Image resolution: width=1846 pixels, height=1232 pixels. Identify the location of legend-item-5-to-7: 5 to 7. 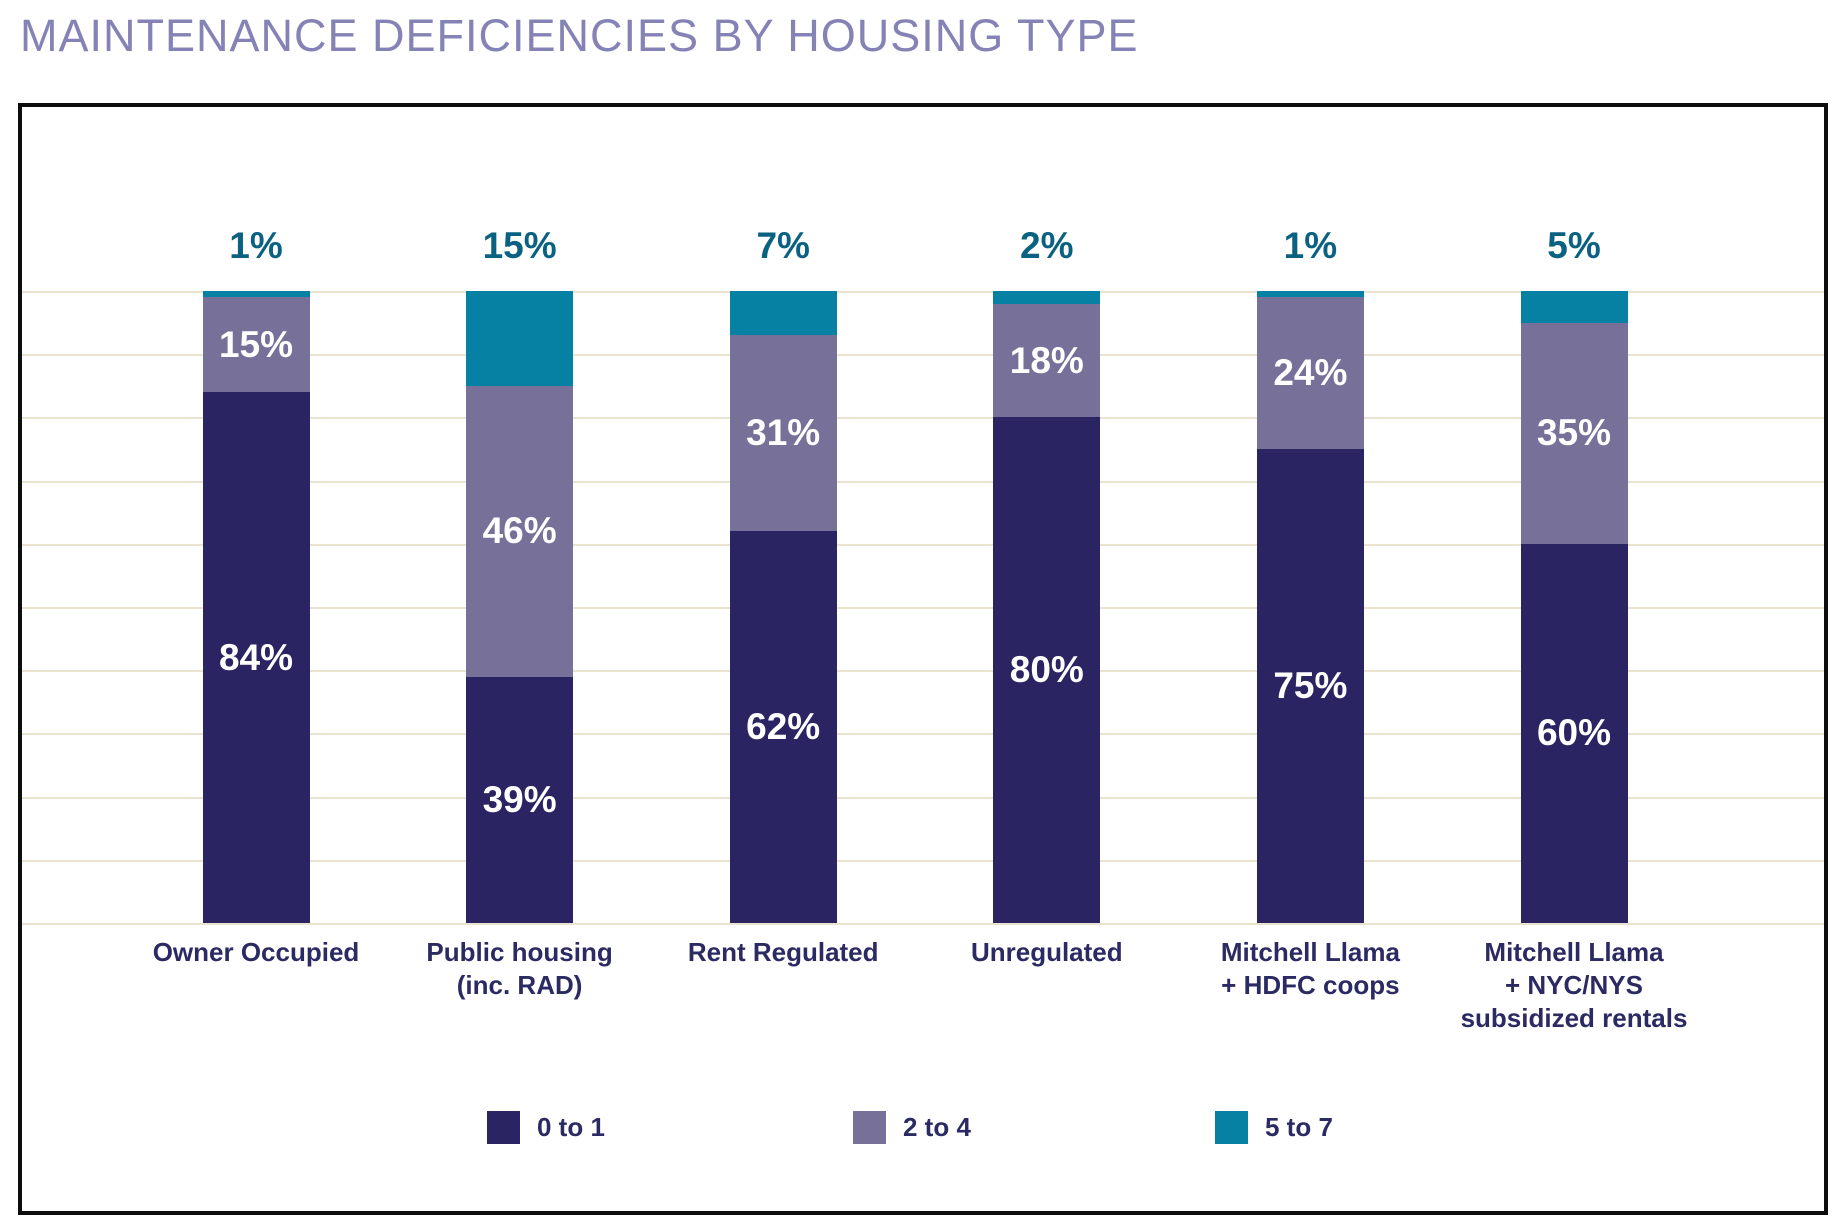
(1274, 1127).